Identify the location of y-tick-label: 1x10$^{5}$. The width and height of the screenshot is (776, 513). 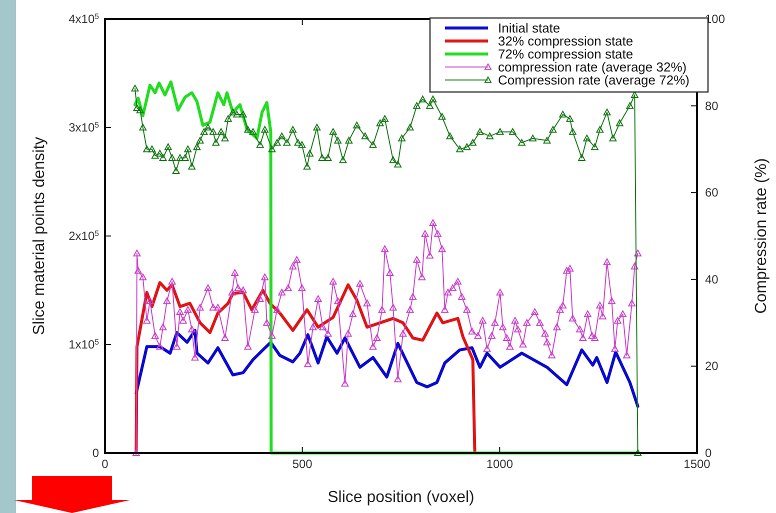
(84, 344).